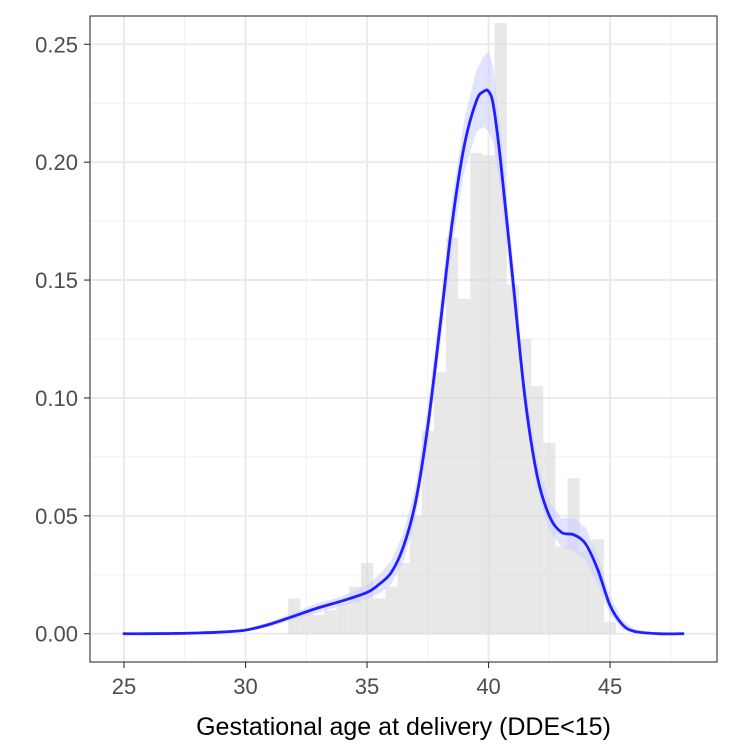 The width and height of the screenshot is (742, 748). What do you see at coordinates (56, 634) in the screenshot?
I see `y-tick-label: 0.00` at bounding box center [56, 634].